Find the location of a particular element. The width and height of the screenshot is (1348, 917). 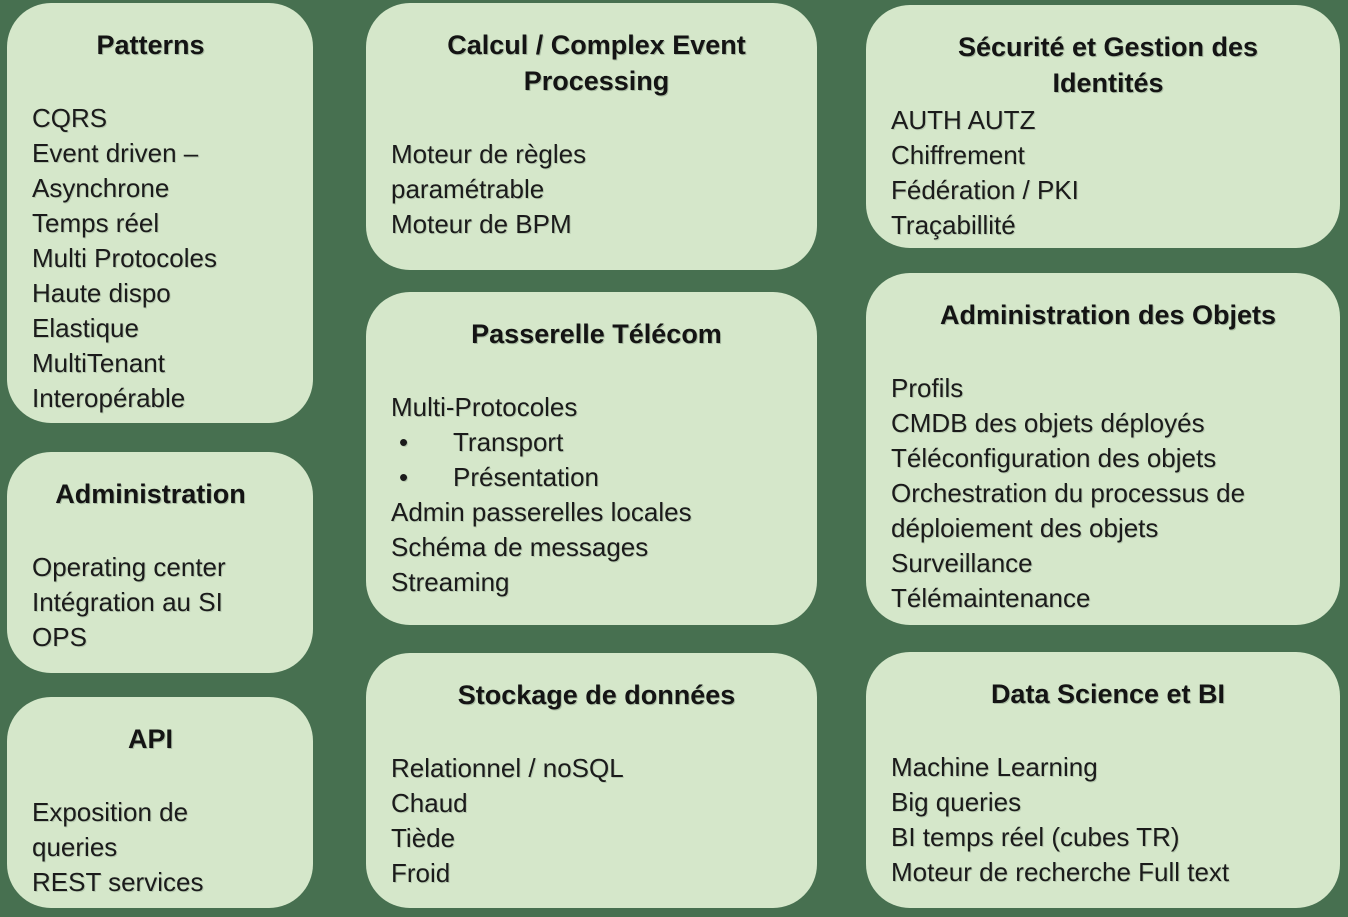

list-item: Operating center is located at coordinates (129, 567).